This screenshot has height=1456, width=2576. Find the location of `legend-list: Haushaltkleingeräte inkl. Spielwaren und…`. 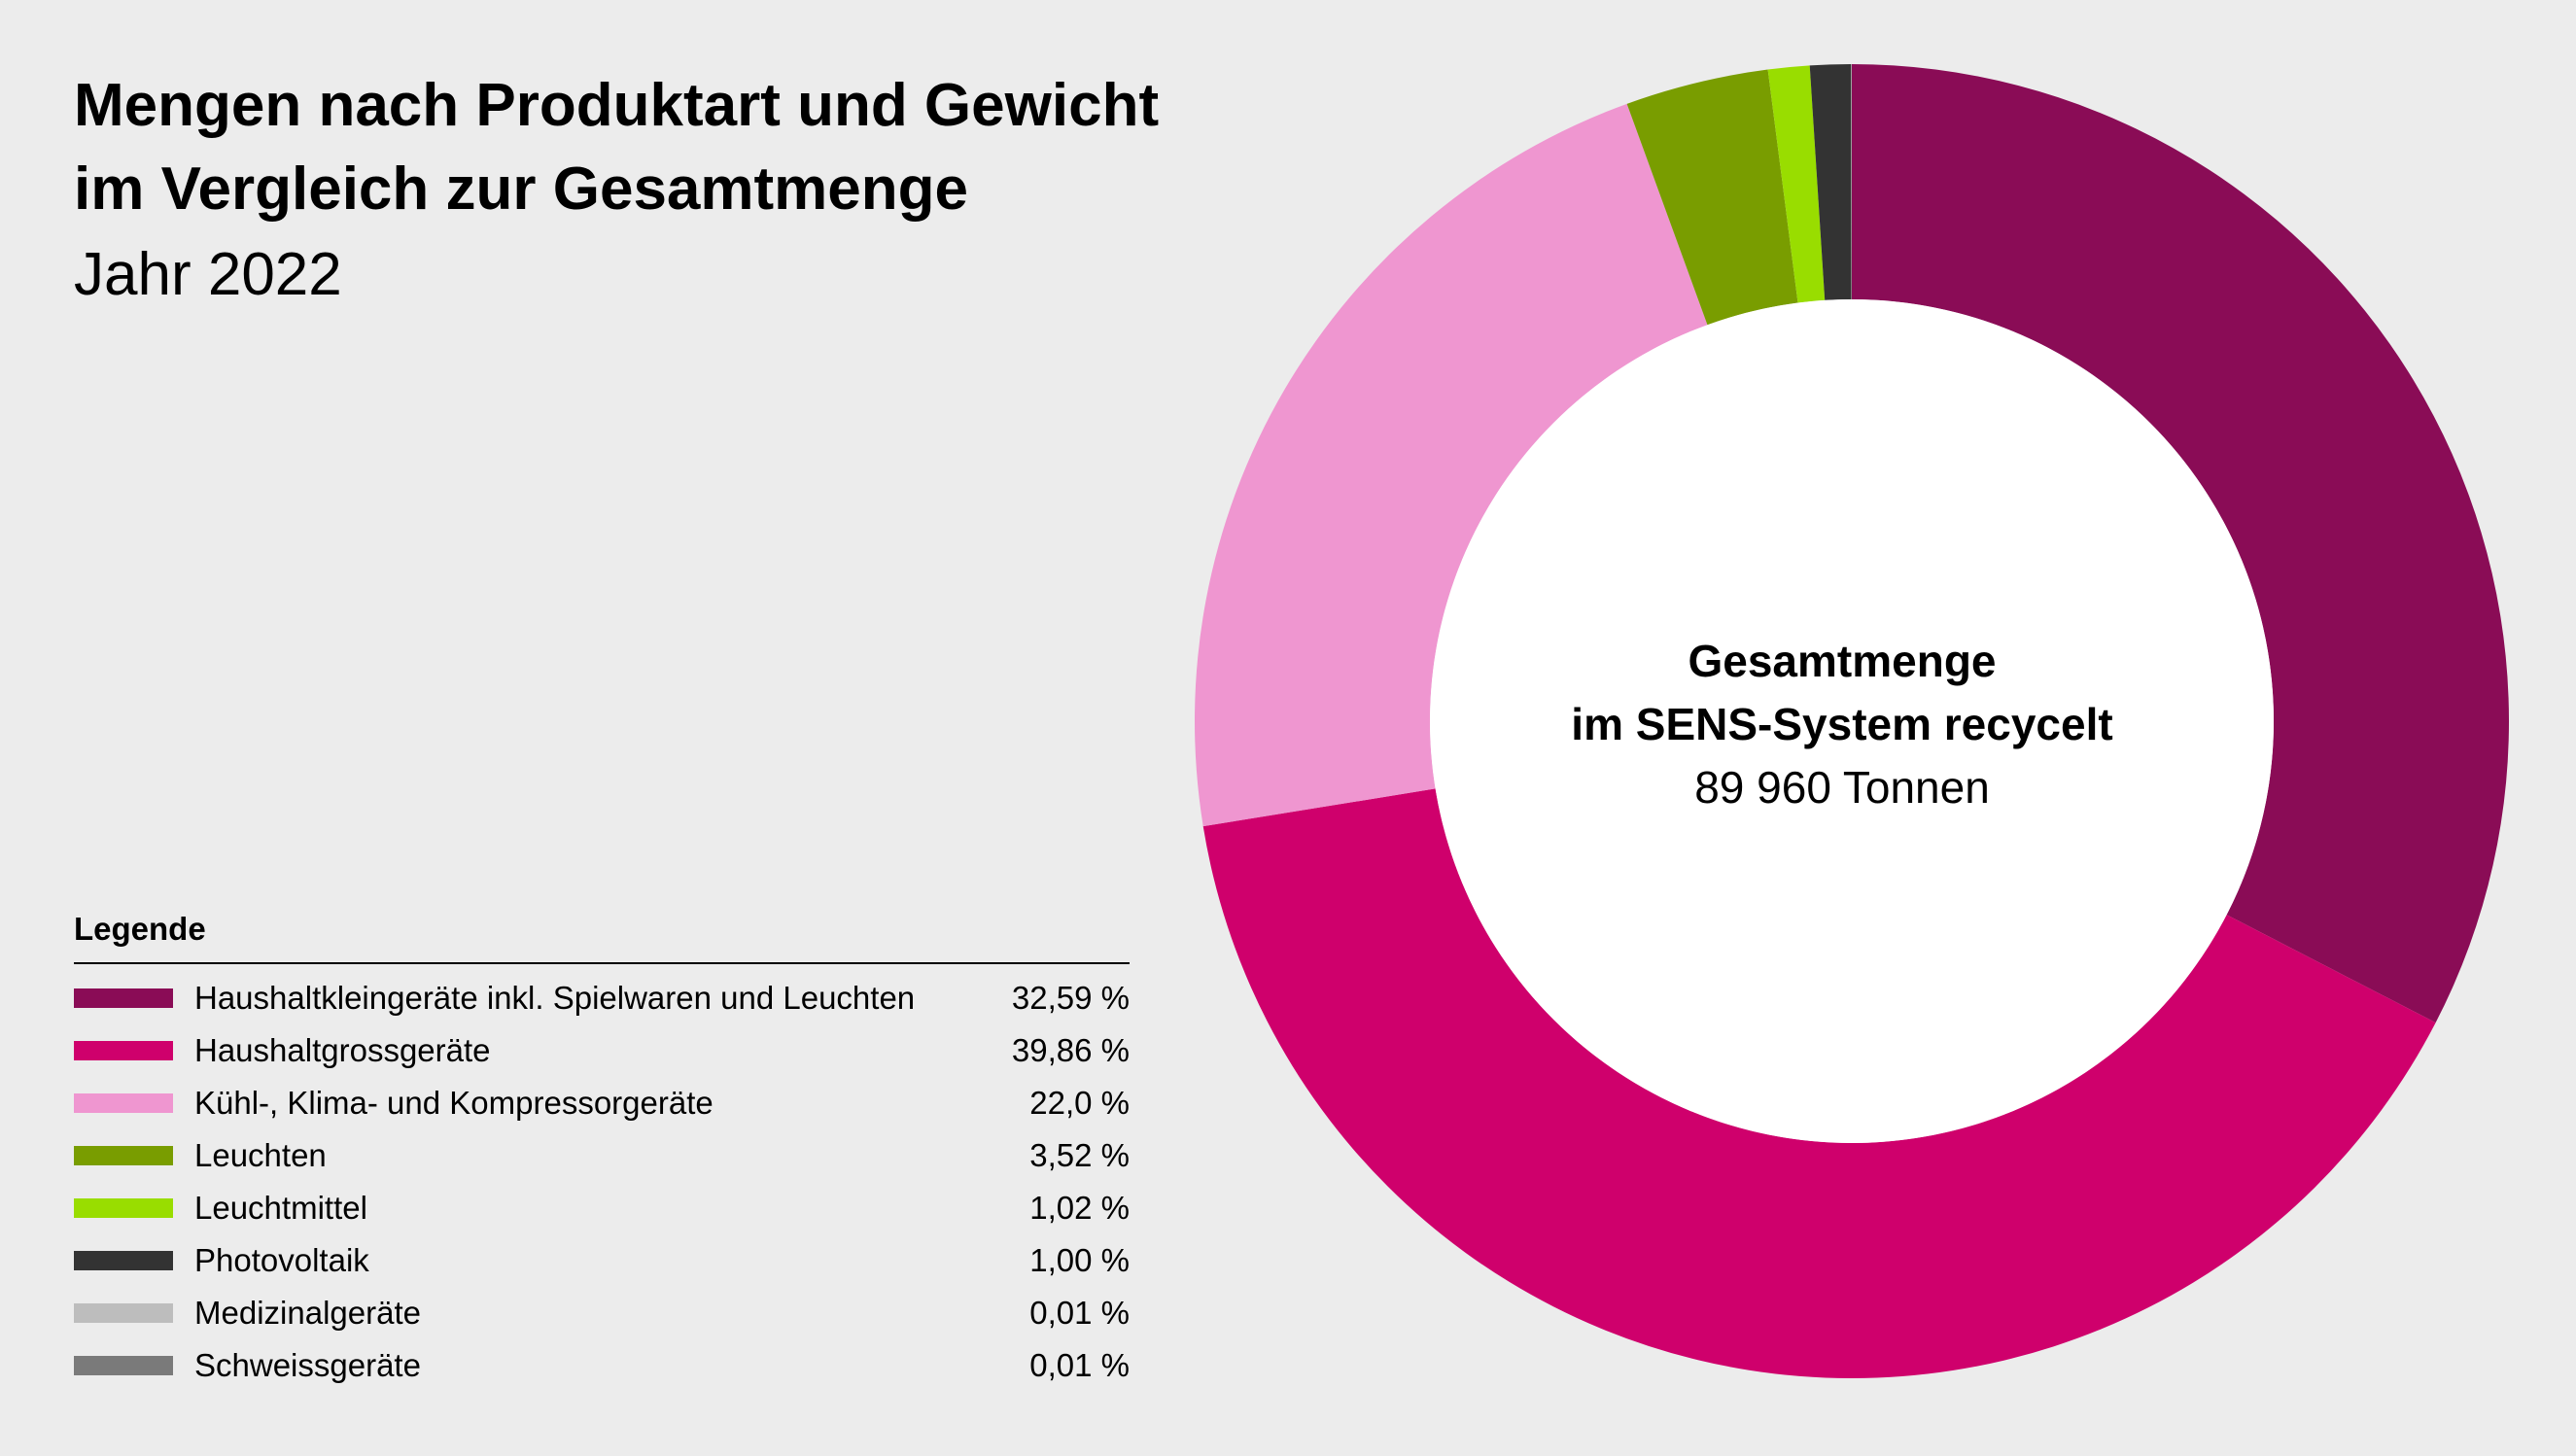

legend-list: Haushaltkleingeräte inkl. Spielwaren und… is located at coordinates (602, 1178).